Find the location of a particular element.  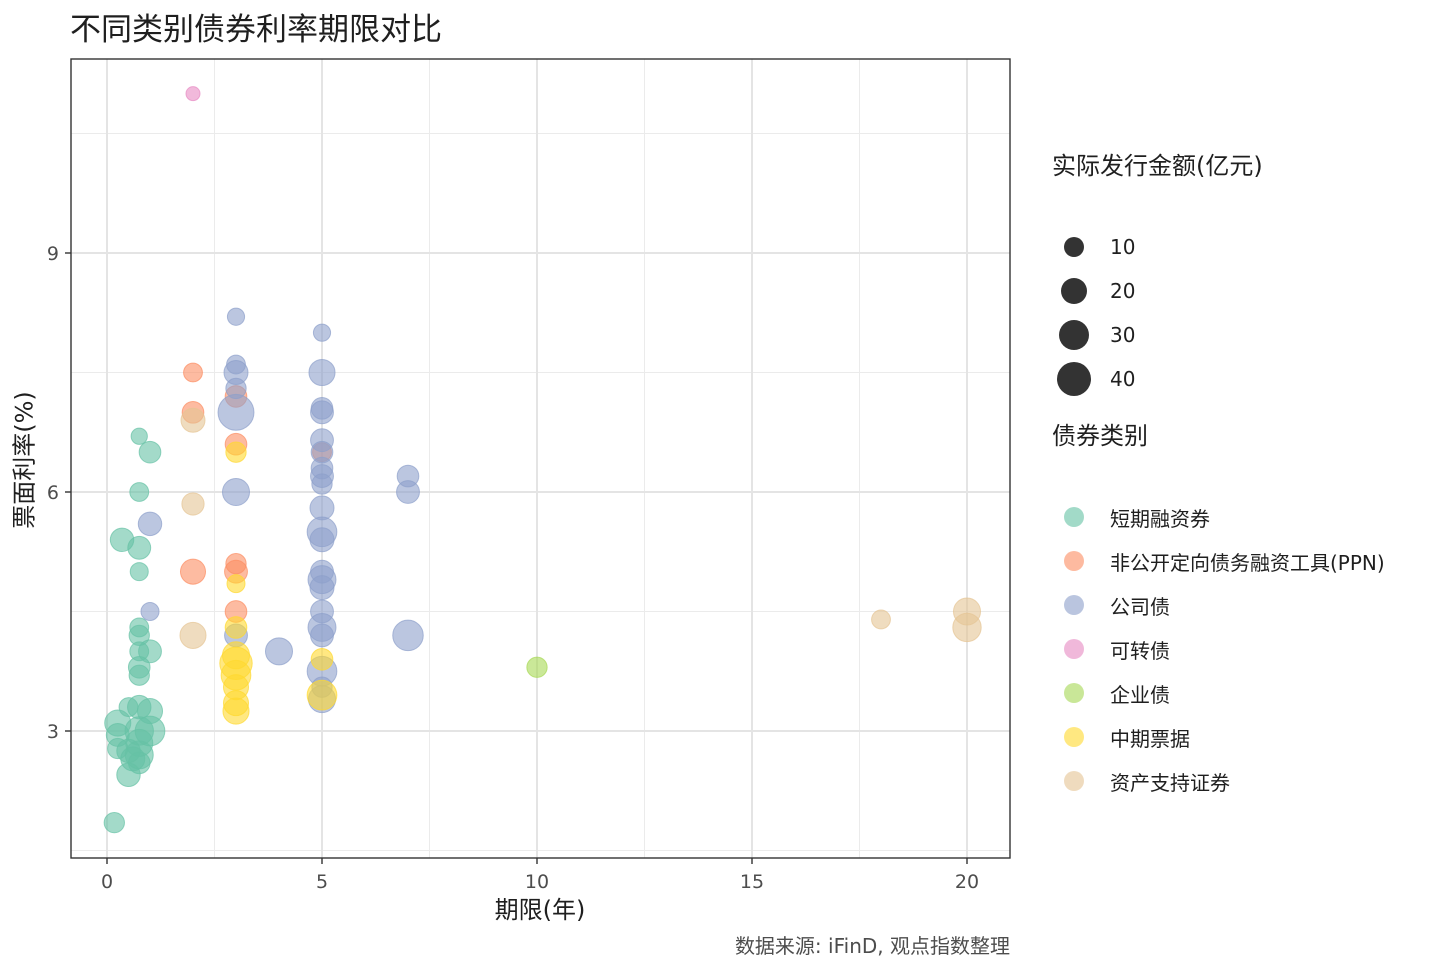

size-legend-item: 10 is located at coordinates (1093, 247).